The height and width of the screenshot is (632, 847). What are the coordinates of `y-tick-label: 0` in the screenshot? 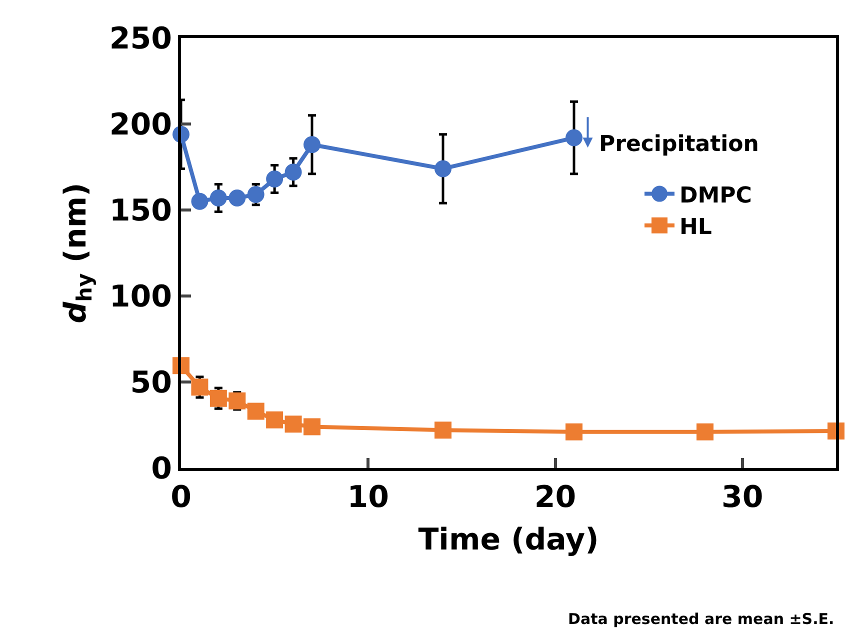 It's located at (161, 469).